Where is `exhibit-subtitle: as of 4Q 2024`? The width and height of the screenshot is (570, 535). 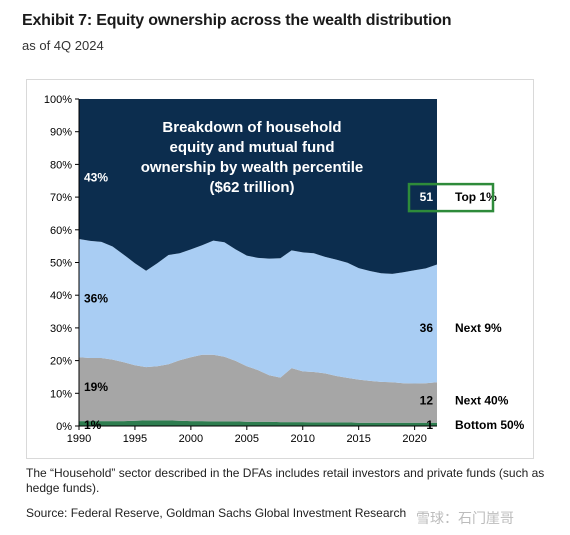
exhibit-subtitle: as of 4Q 2024 is located at coordinates (63, 45).